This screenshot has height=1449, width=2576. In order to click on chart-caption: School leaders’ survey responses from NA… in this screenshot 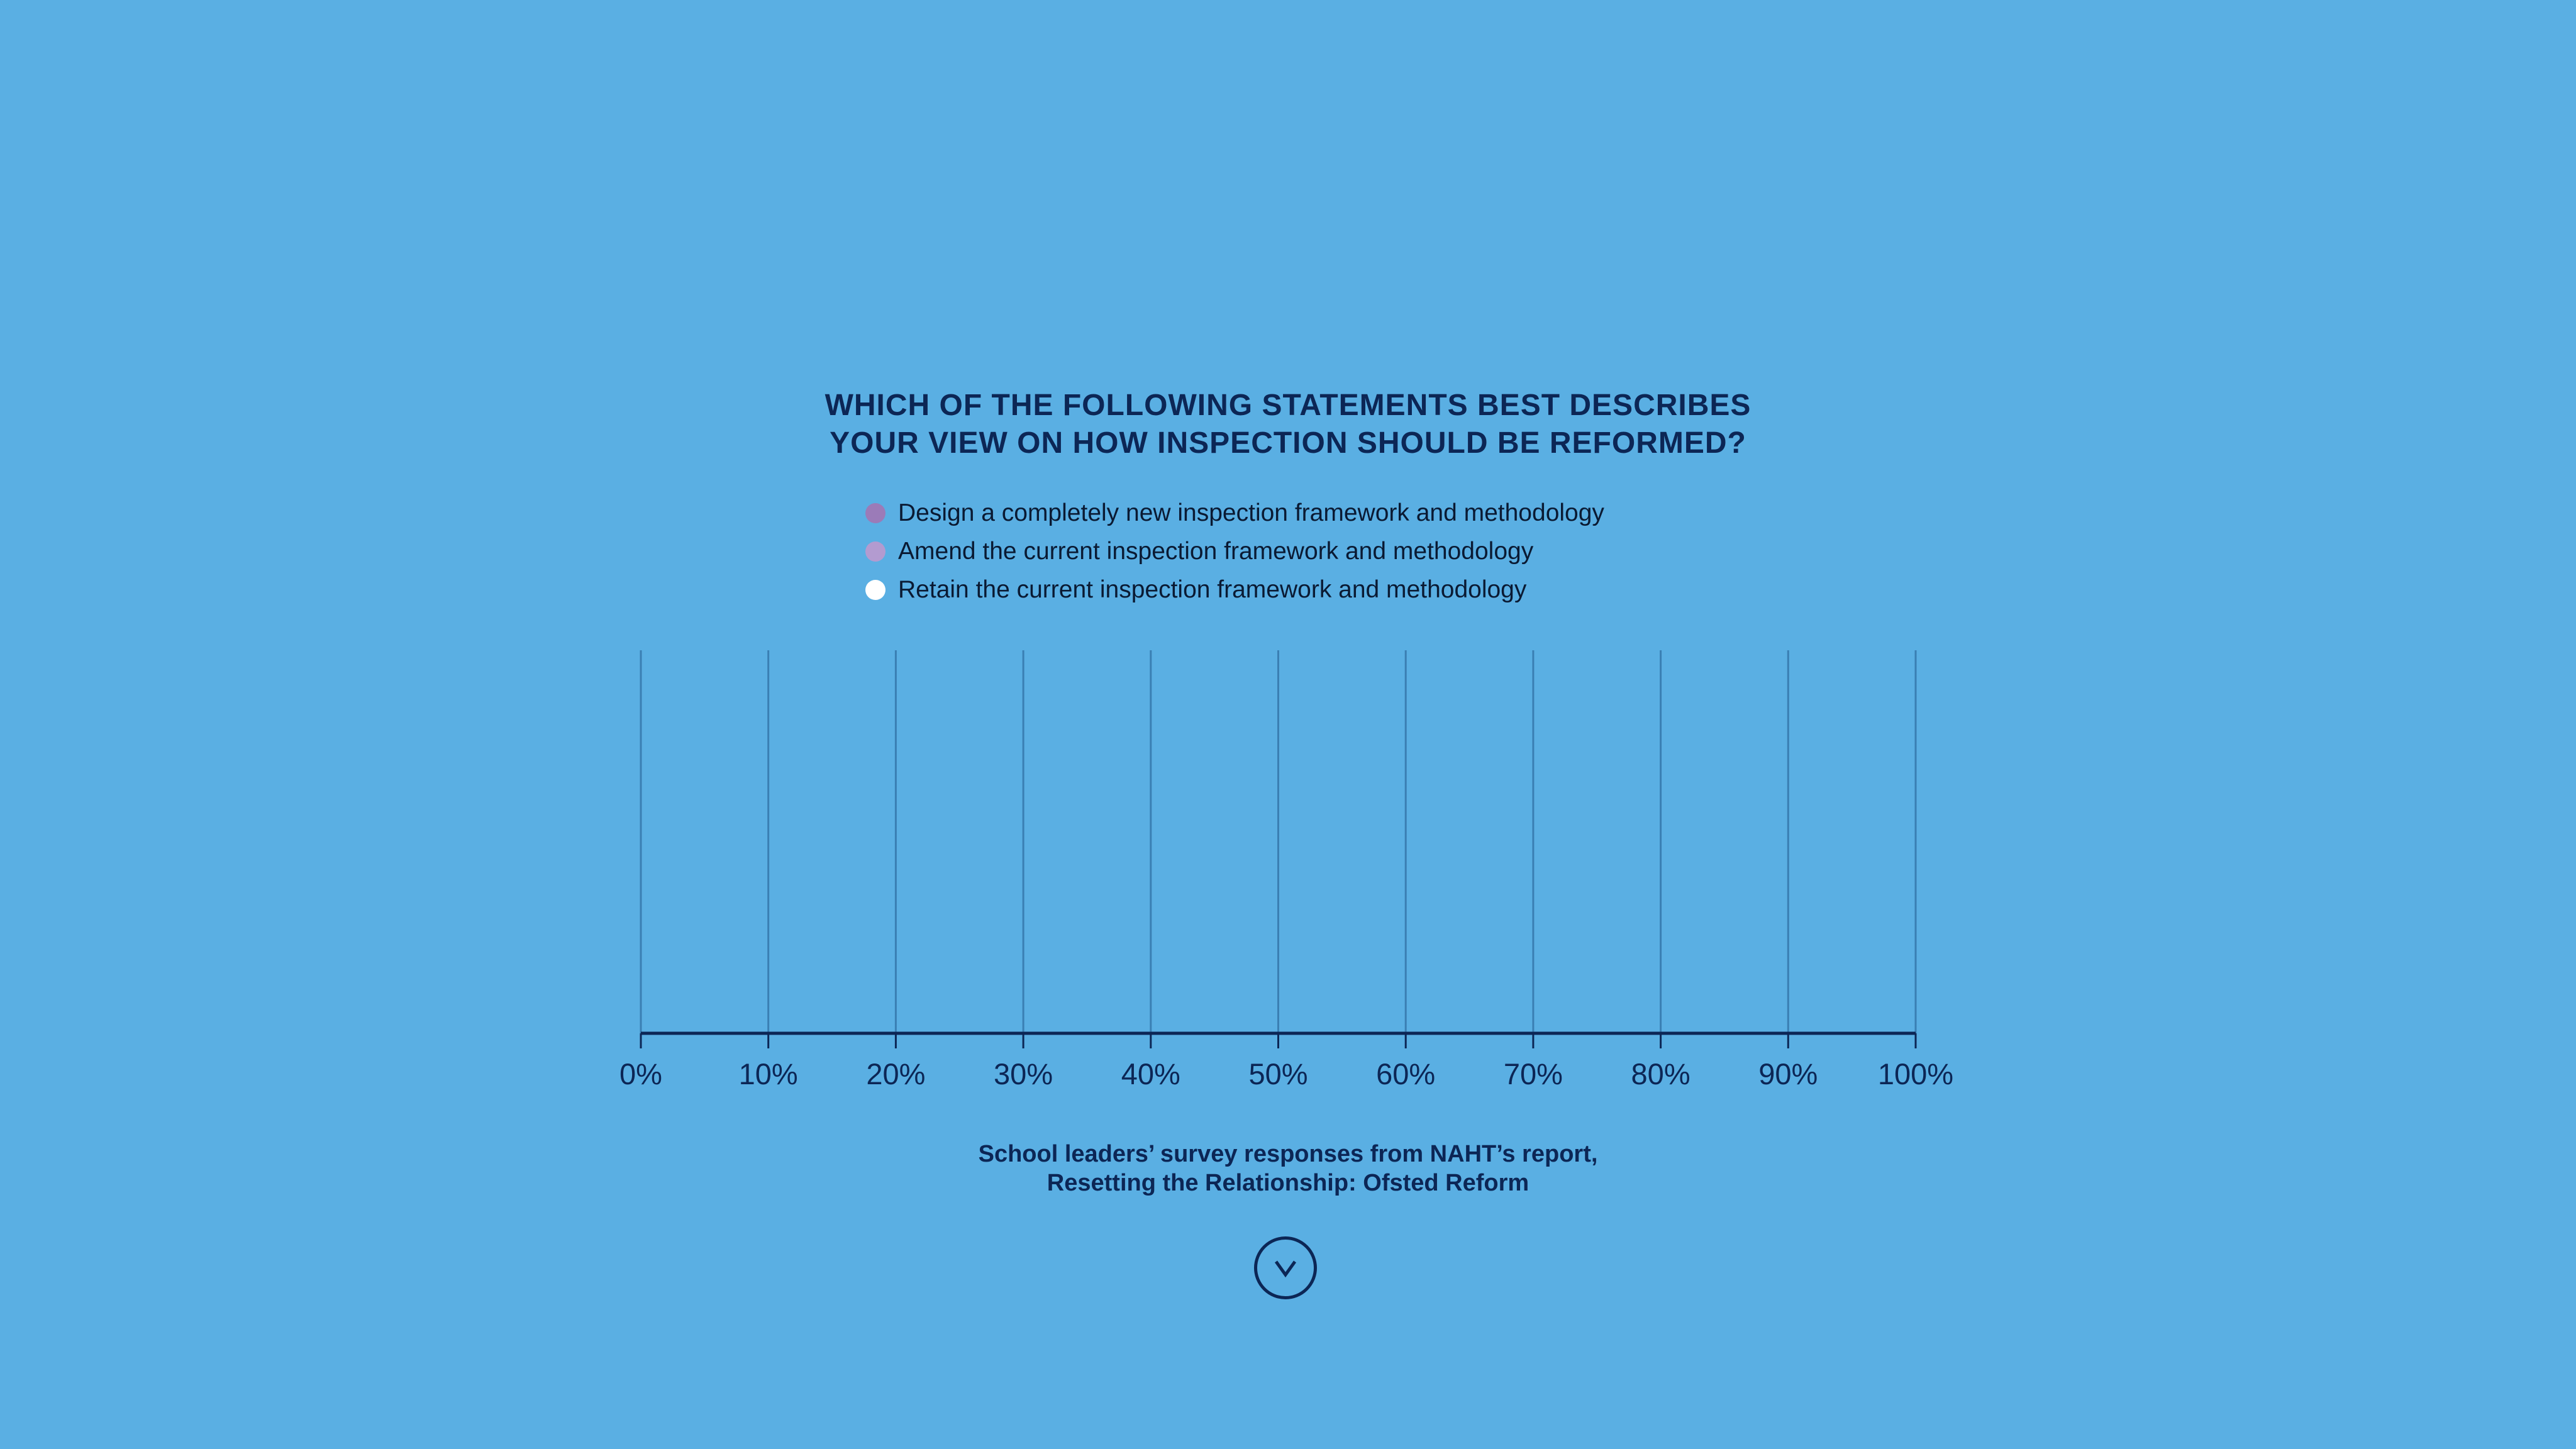, I will do `click(1288, 1168)`.